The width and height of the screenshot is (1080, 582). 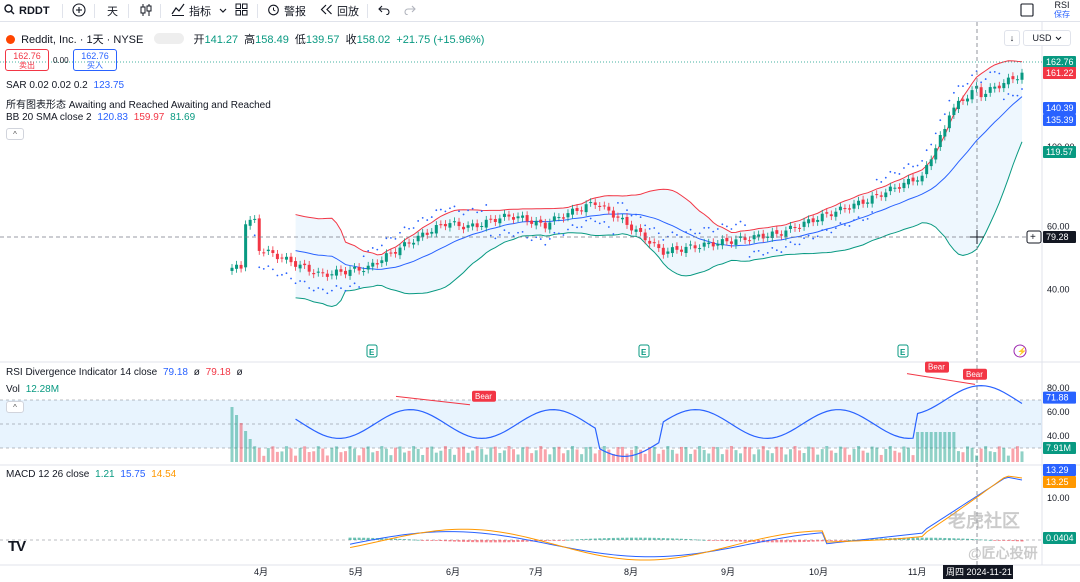 What do you see at coordinates (32, 389) in the screenshot?
I see `vol-legend: Vol 12.28M` at bounding box center [32, 389].